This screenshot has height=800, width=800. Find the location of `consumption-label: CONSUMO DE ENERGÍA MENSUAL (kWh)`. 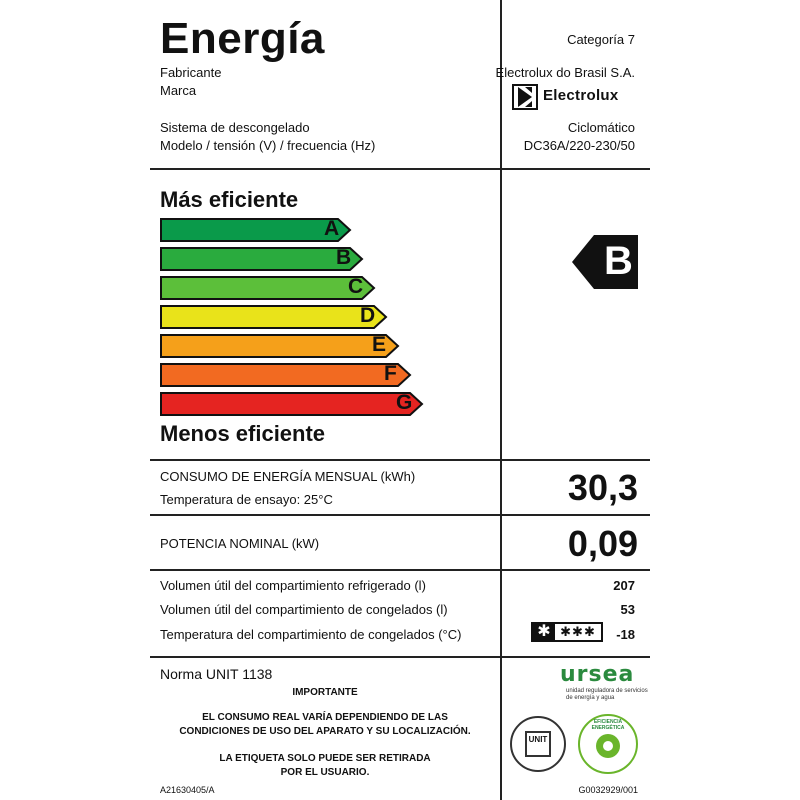

consumption-label: CONSUMO DE ENERGÍA MENSUAL (kWh) is located at coordinates (288, 476).